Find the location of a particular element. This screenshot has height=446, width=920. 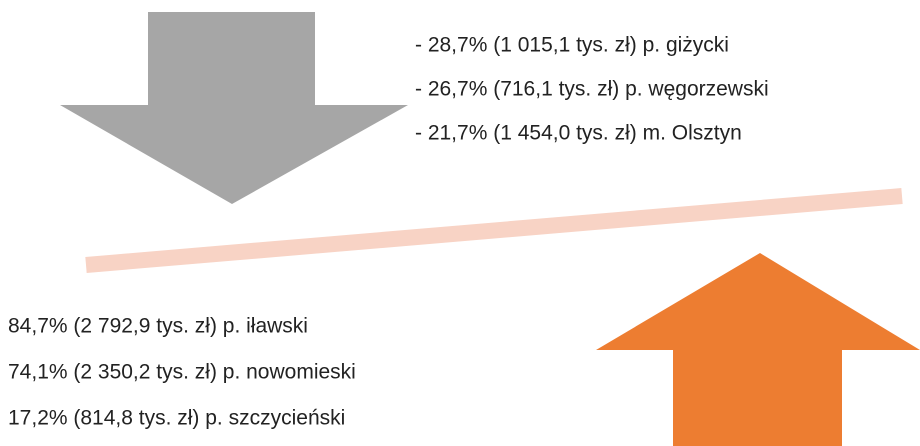

list-item: 74,1% (2 350,2 tys. zł) p. nowomieski is located at coordinates (182, 372).